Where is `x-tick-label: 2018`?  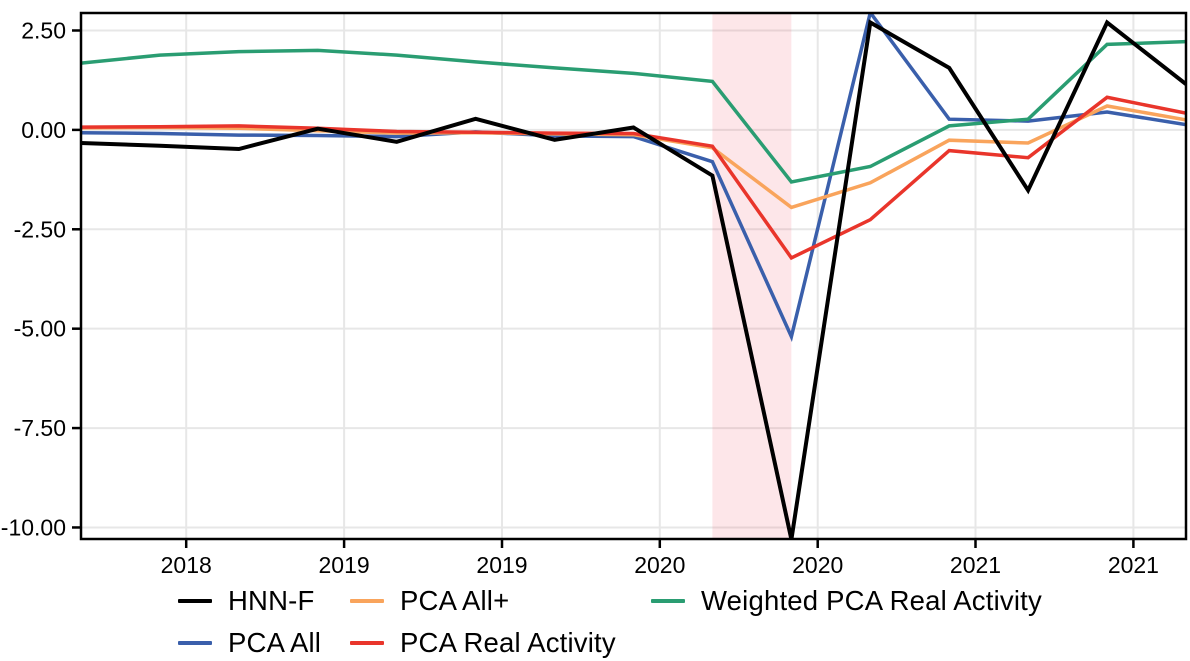
x-tick-label: 2018 is located at coordinates (186, 565).